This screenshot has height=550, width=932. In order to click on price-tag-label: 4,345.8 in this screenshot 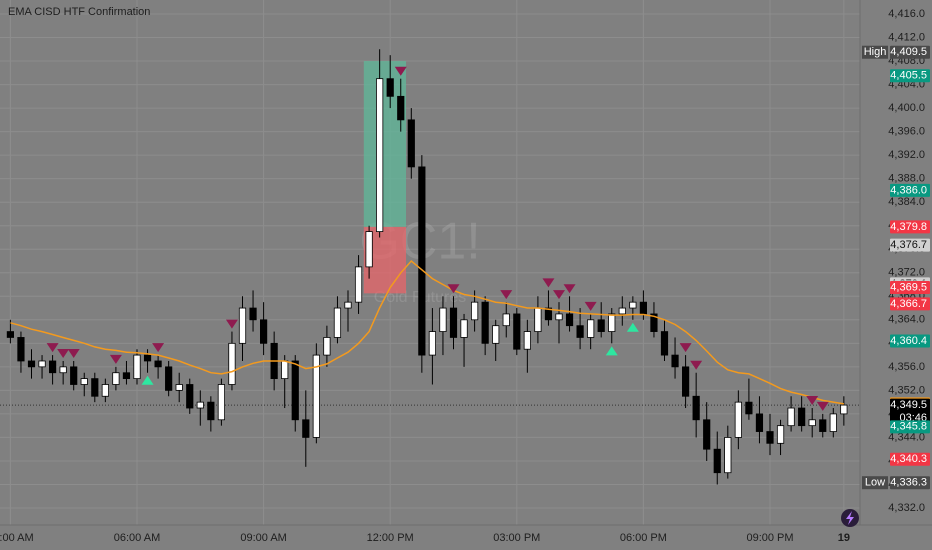, I will do `click(908, 427)`.